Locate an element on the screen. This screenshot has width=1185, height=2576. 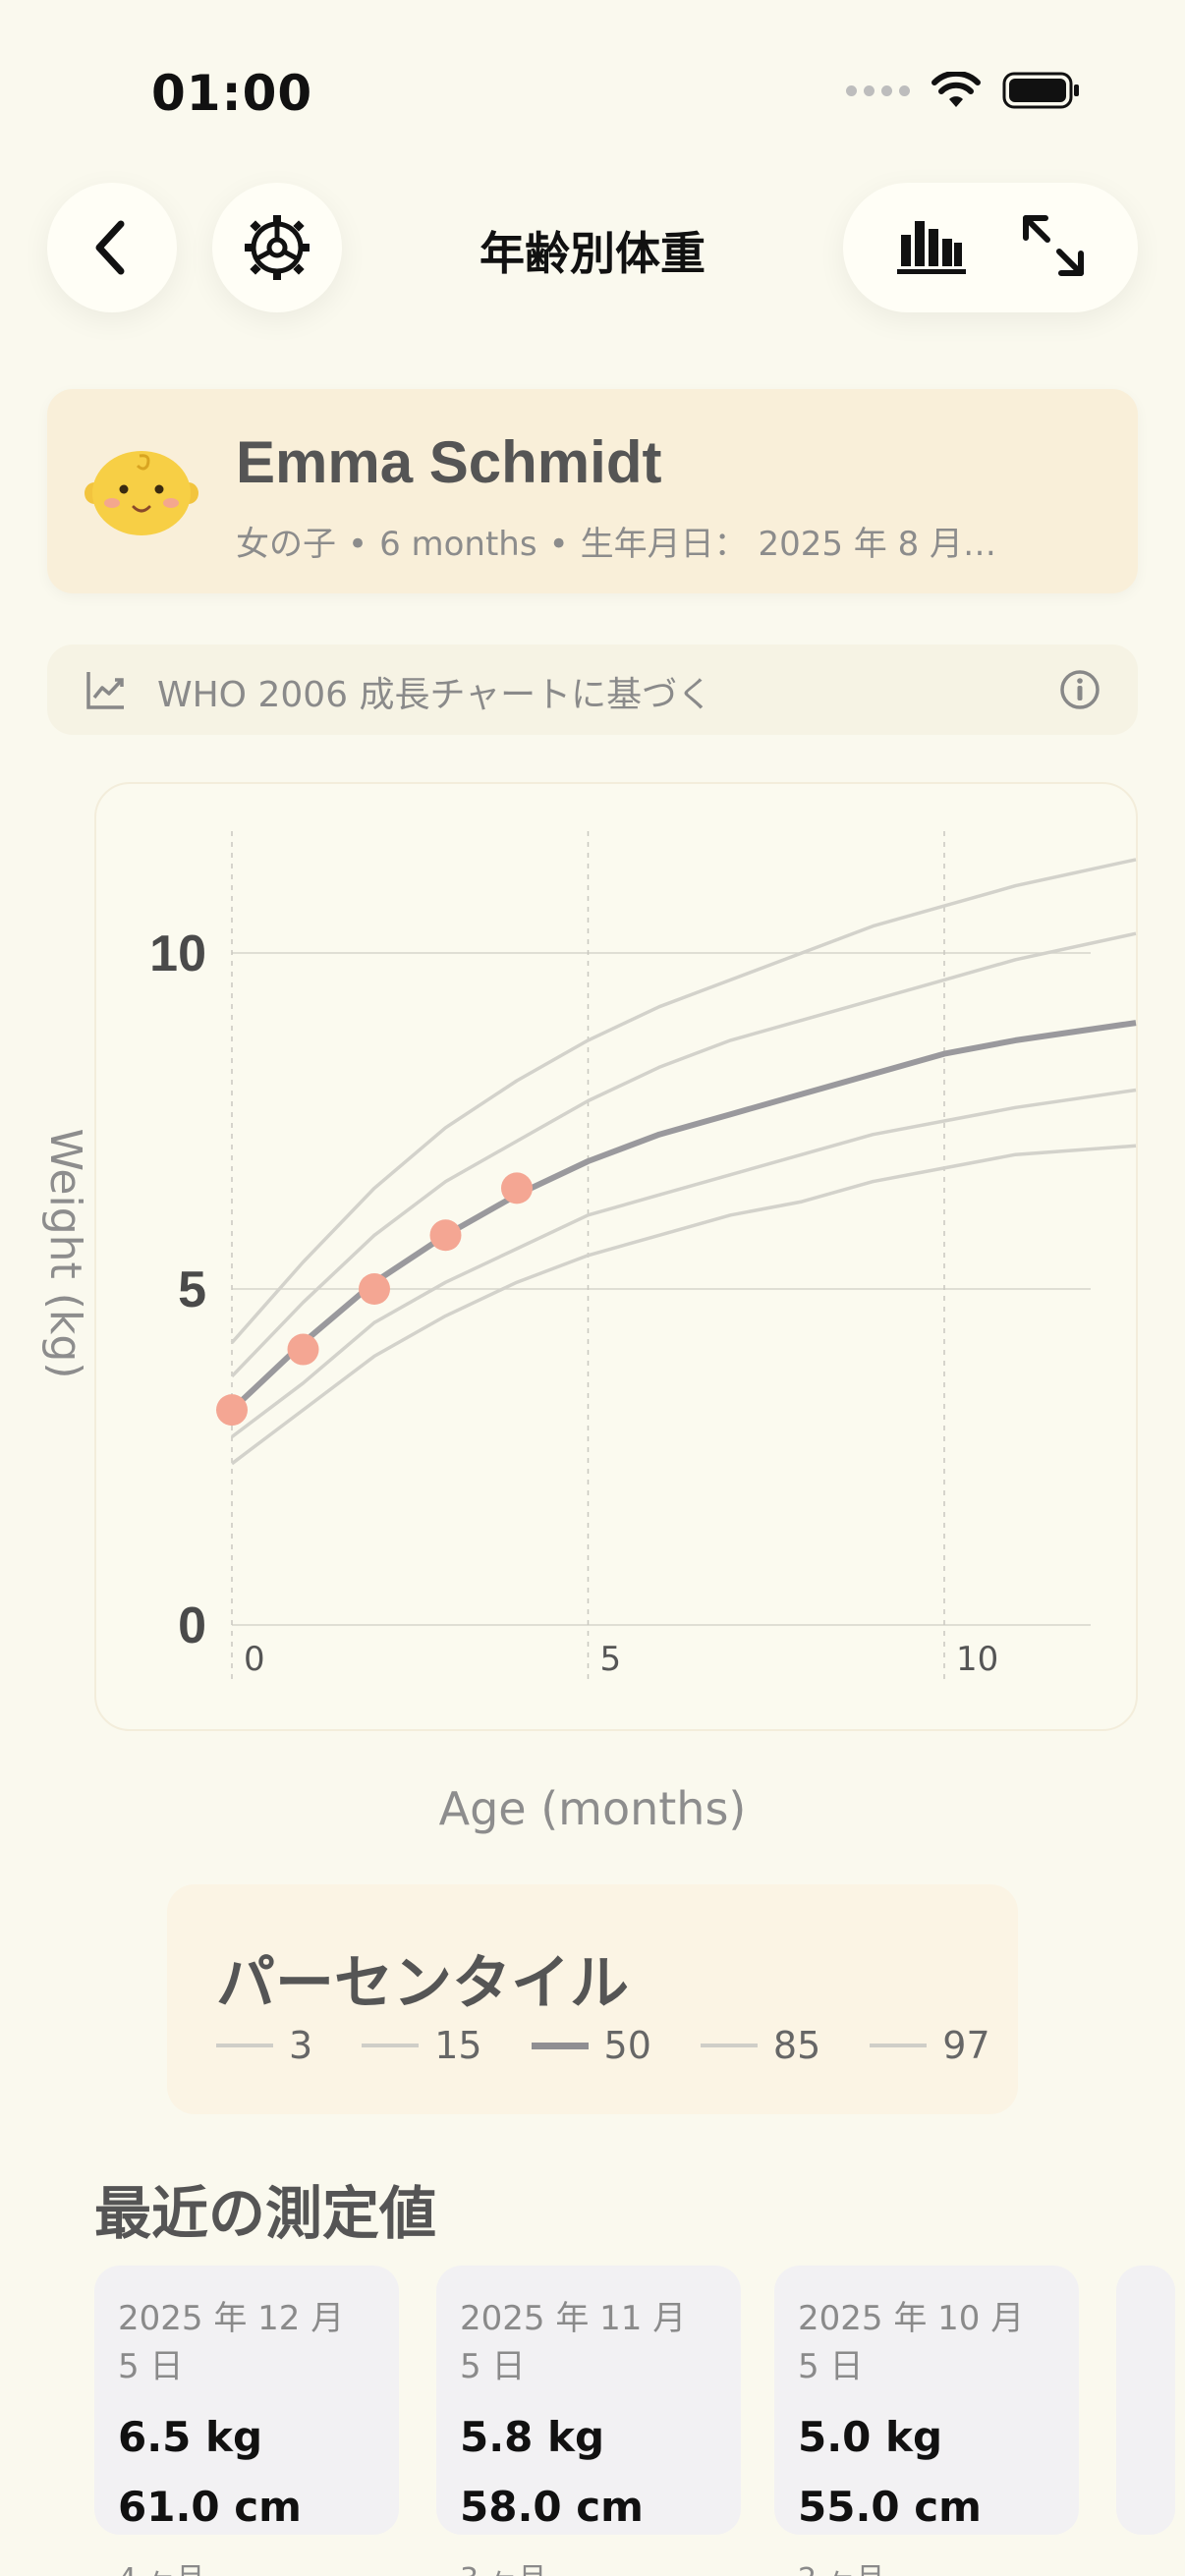
battery-icon is located at coordinates (1041, 90).